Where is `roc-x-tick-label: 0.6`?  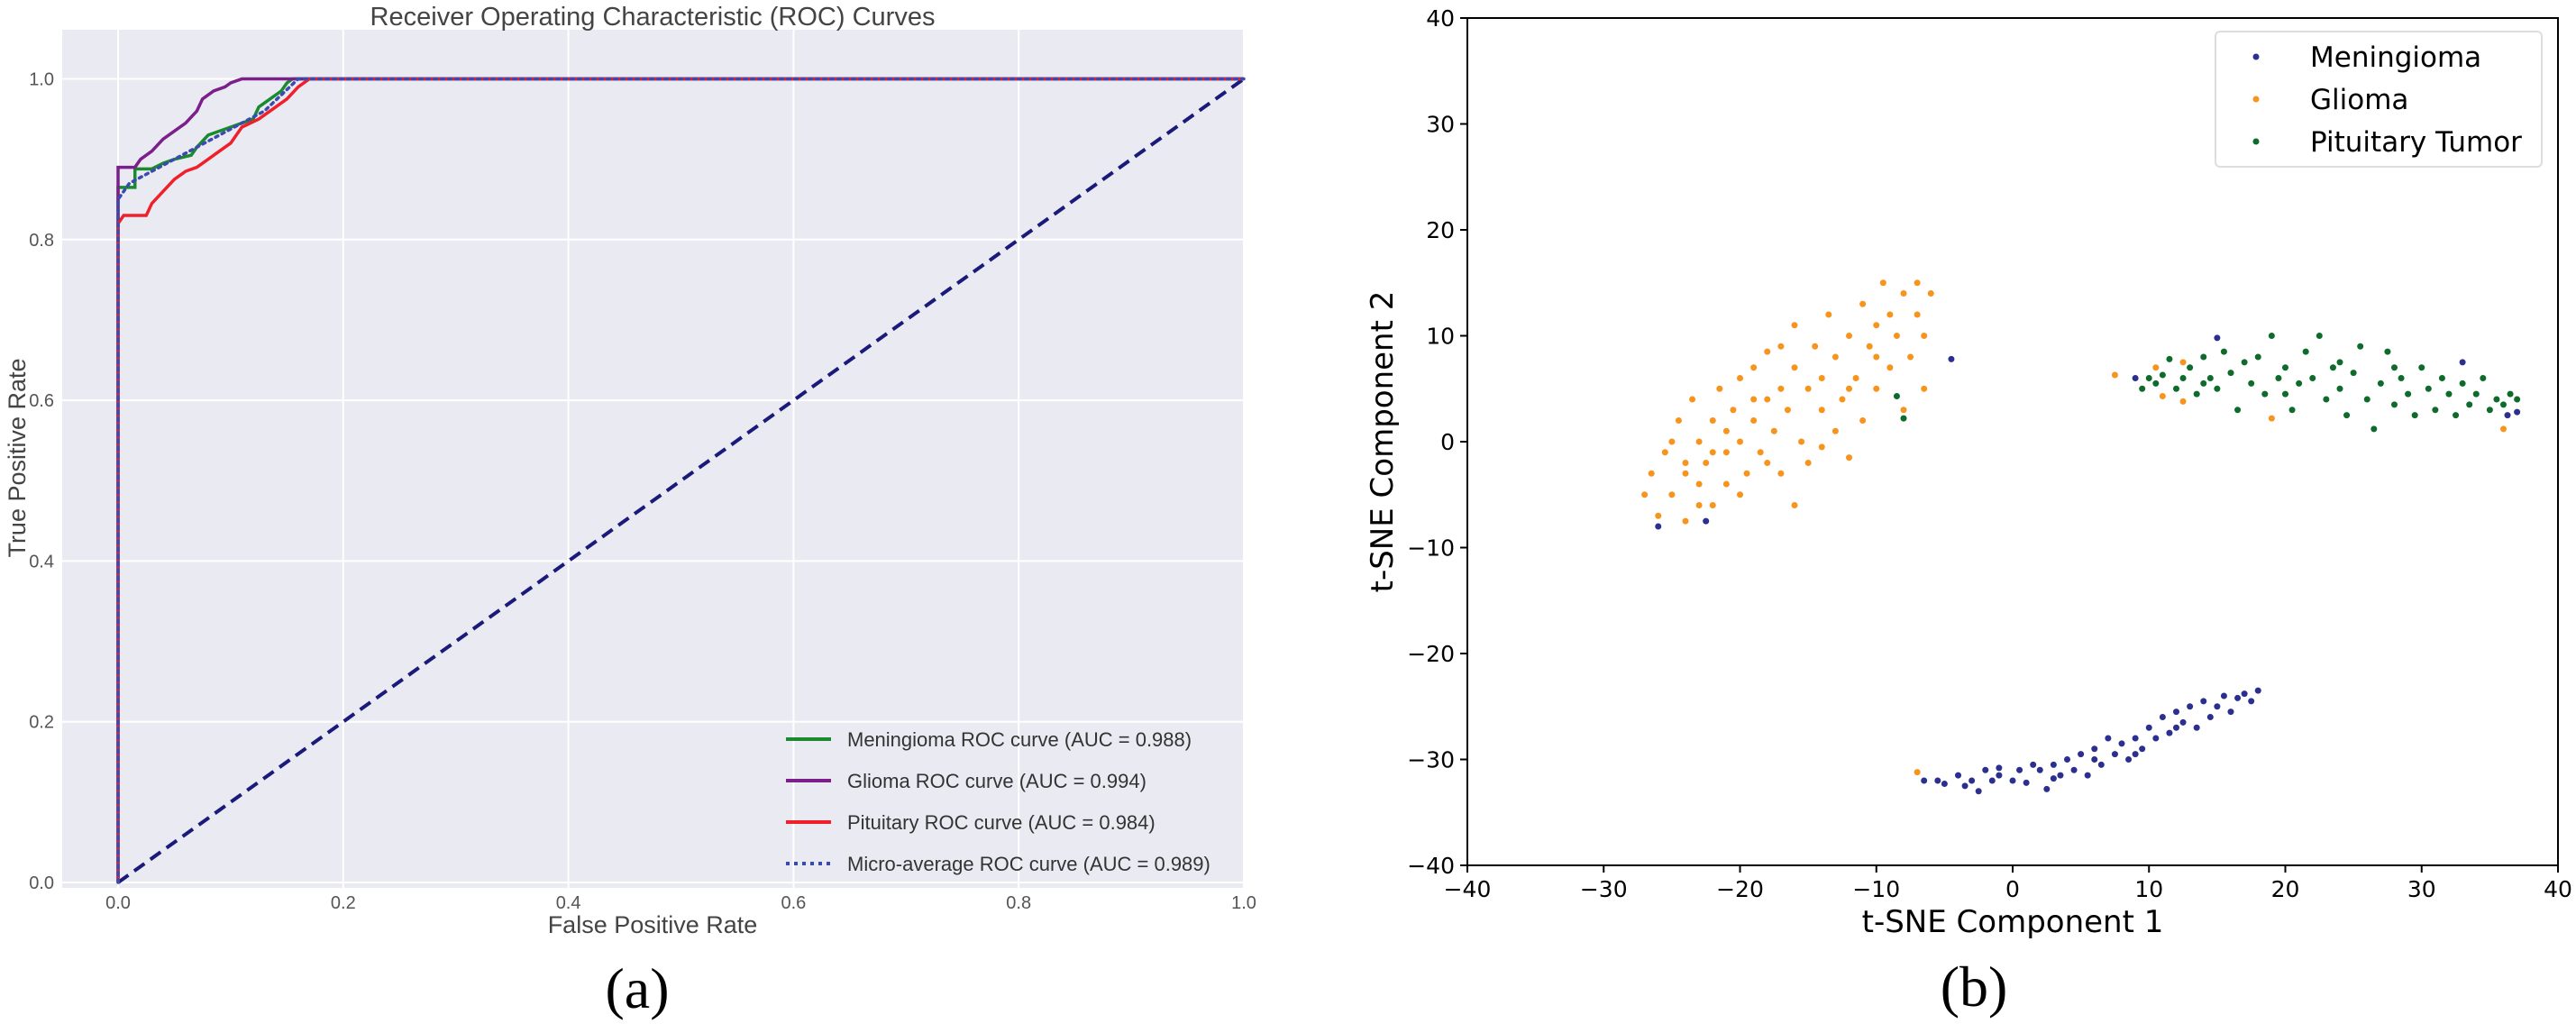
roc-x-tick-label: 0.6 is located at coordinates (793, 903).